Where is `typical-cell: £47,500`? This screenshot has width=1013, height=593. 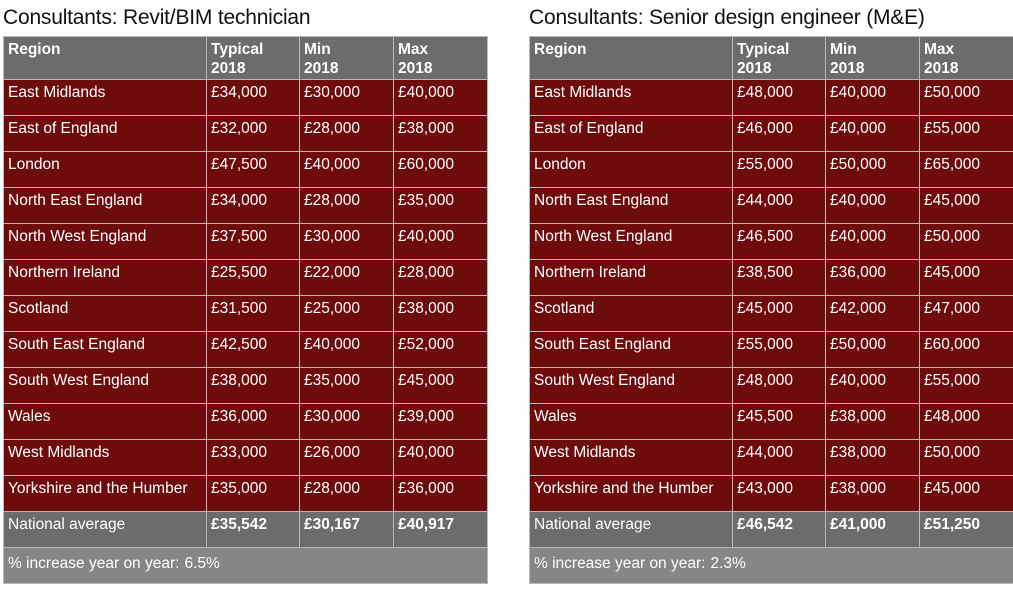
typical-cell: £47,500 is located at coordinates (253, 169).